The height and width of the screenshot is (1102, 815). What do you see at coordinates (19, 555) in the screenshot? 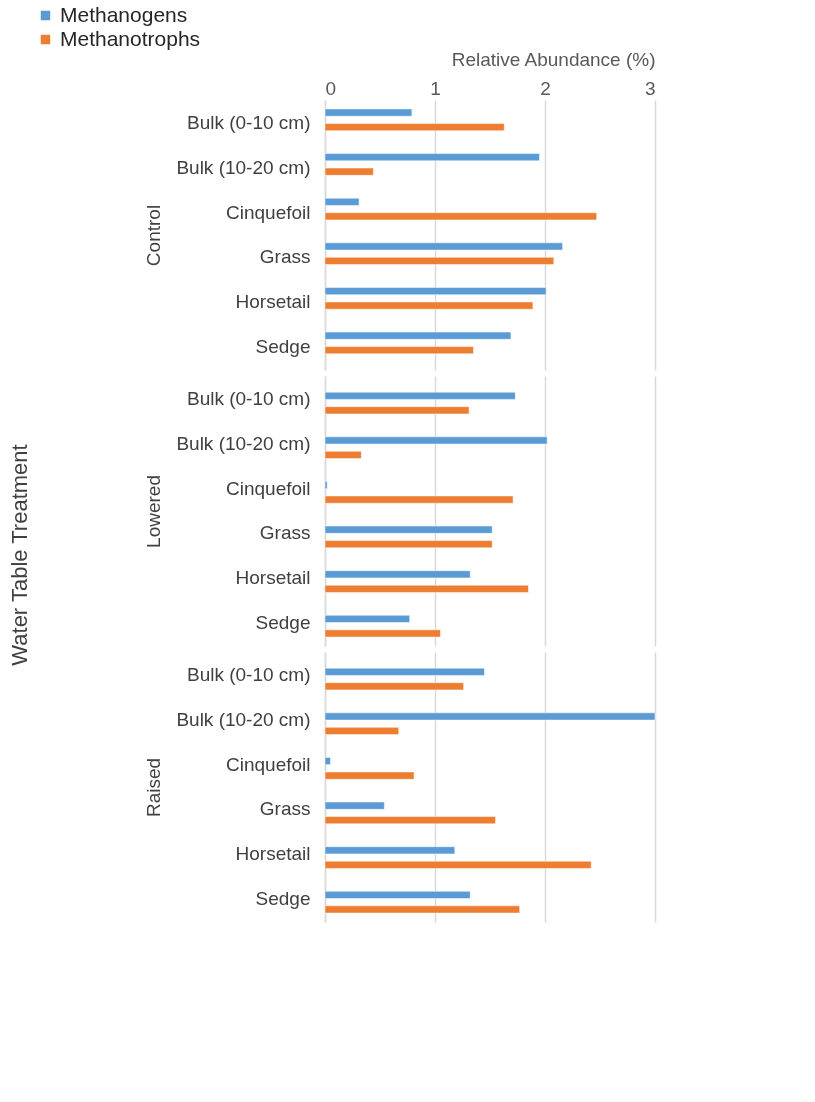
I see `text: Water Table Treatment` at bounding box center [19, 555].